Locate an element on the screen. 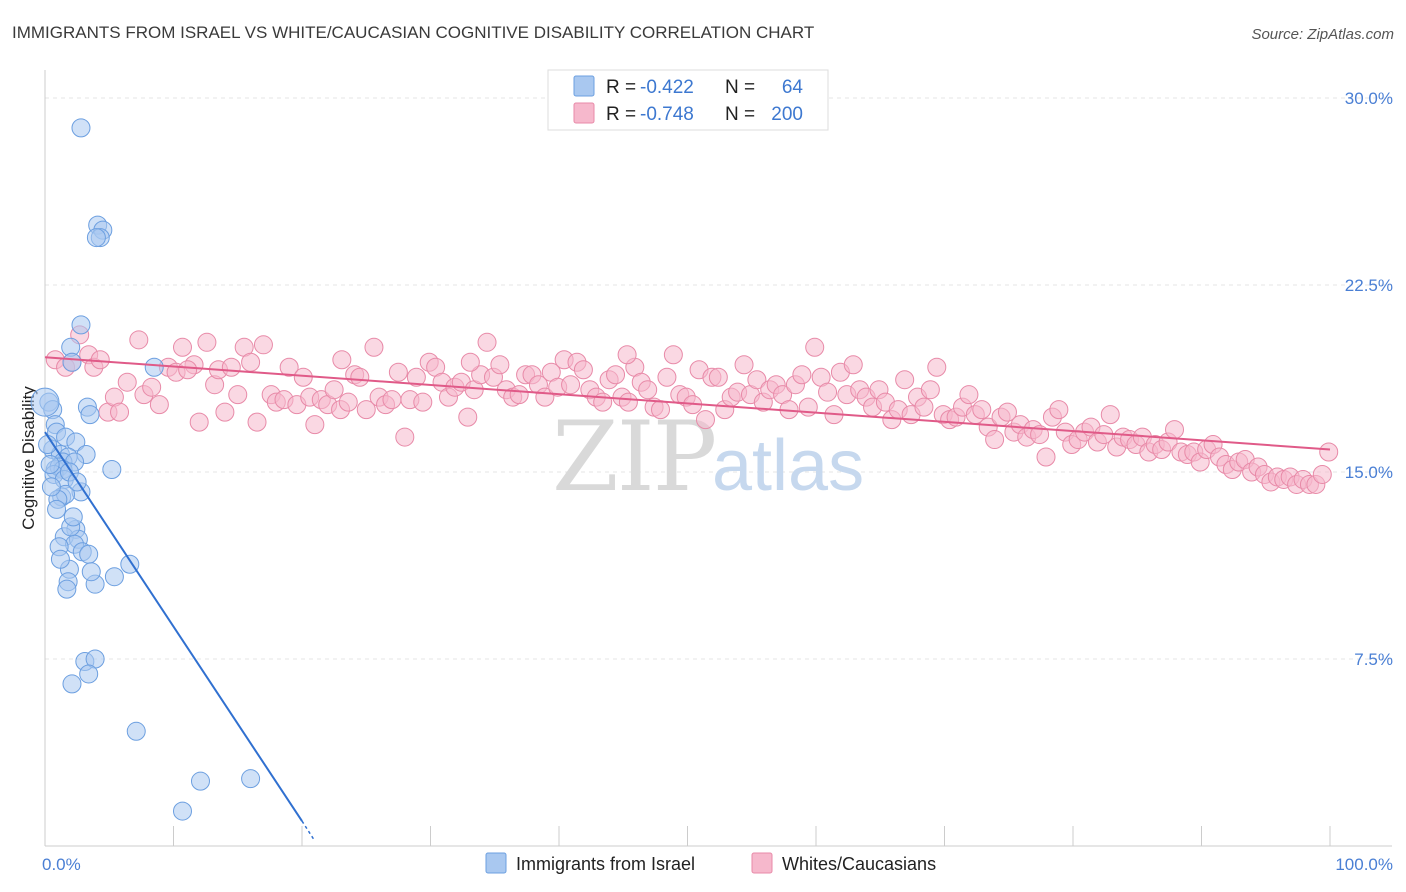 The height and width of the screenshot is (892, 1406). bottom-legend-swatch-pink is located at coordinates (762, 863).